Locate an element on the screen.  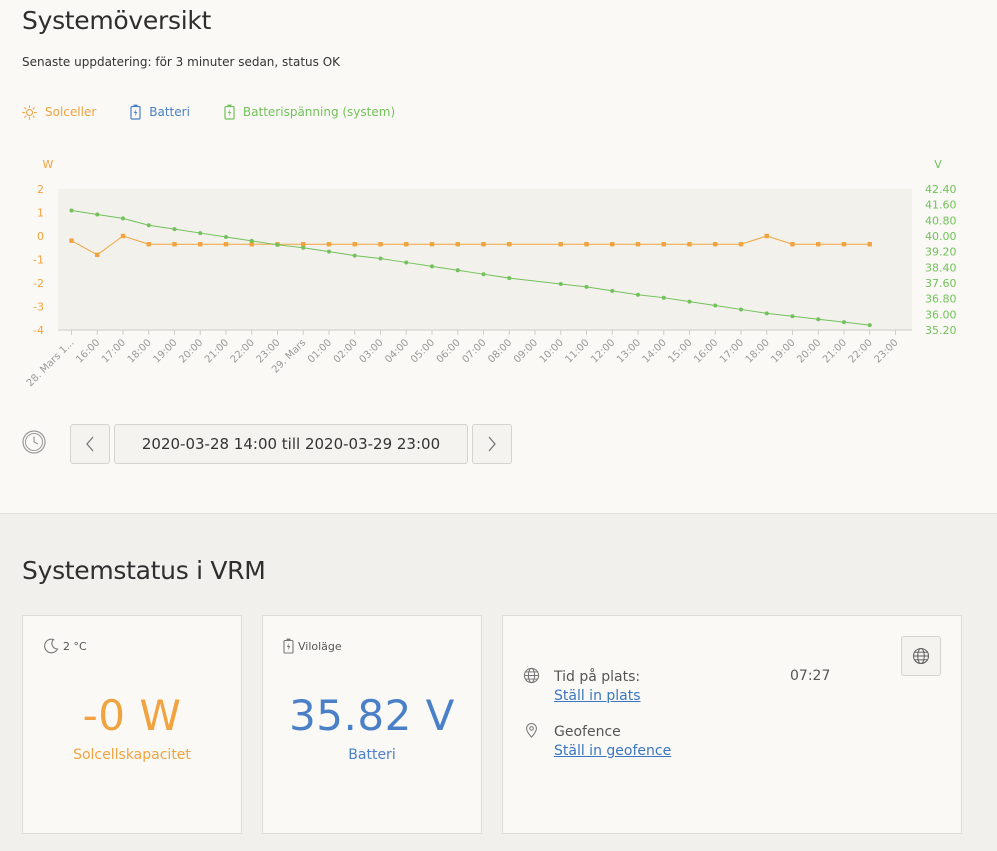
location-row: Tid på plats: Ställ in plats is located at coordinates (582, 685).